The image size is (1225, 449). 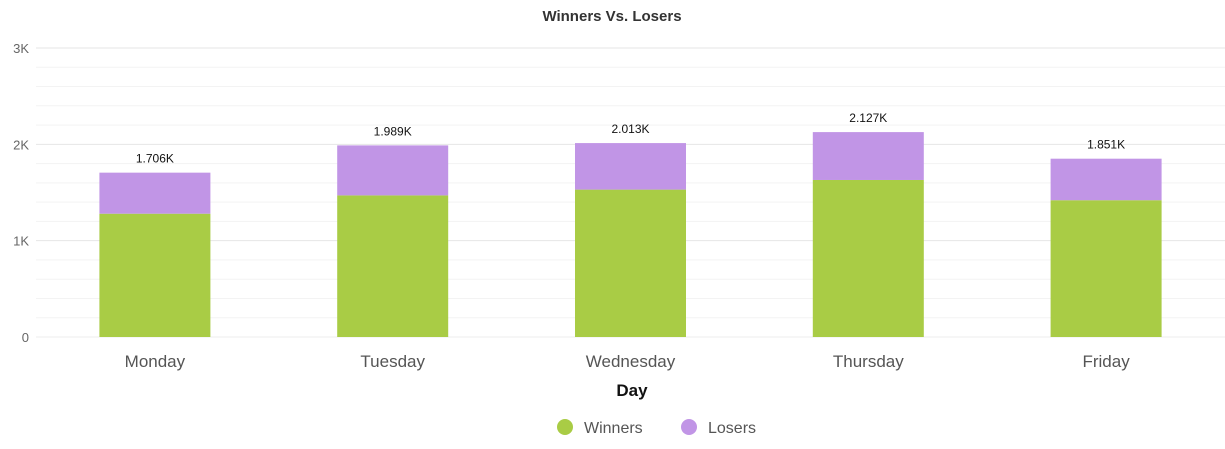 What do you see at coordinates (631, 361) in the screenshot?
I see `x-tick-label: Wednesday` at bounding box center [631, 361].